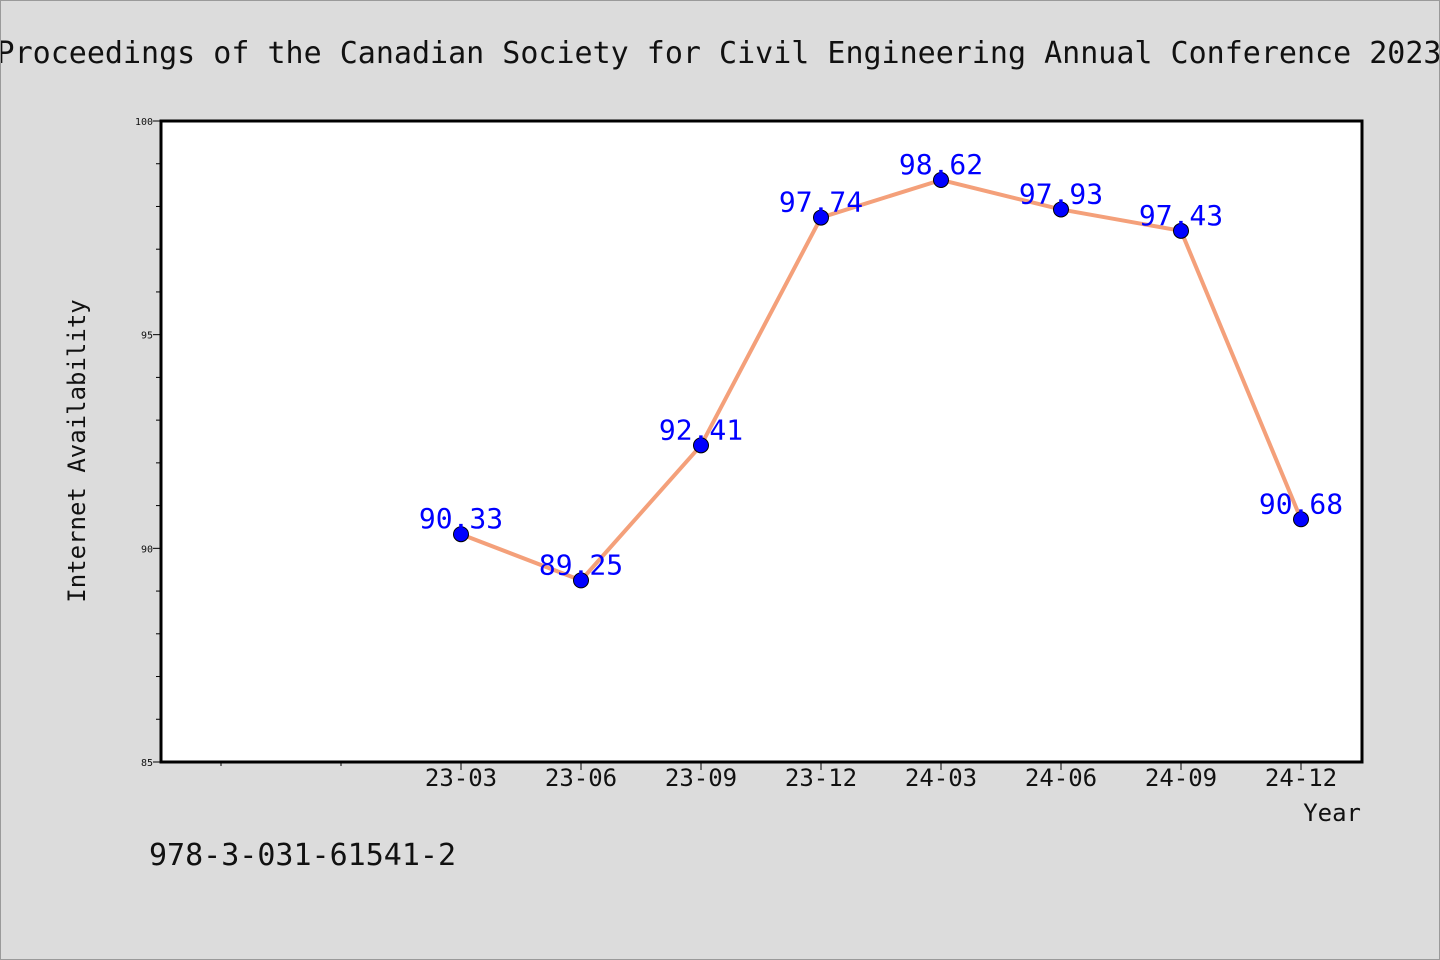 This screenshot has height=960, width=1440. I want to click on y-tick-label: 100, so click(144, 122).